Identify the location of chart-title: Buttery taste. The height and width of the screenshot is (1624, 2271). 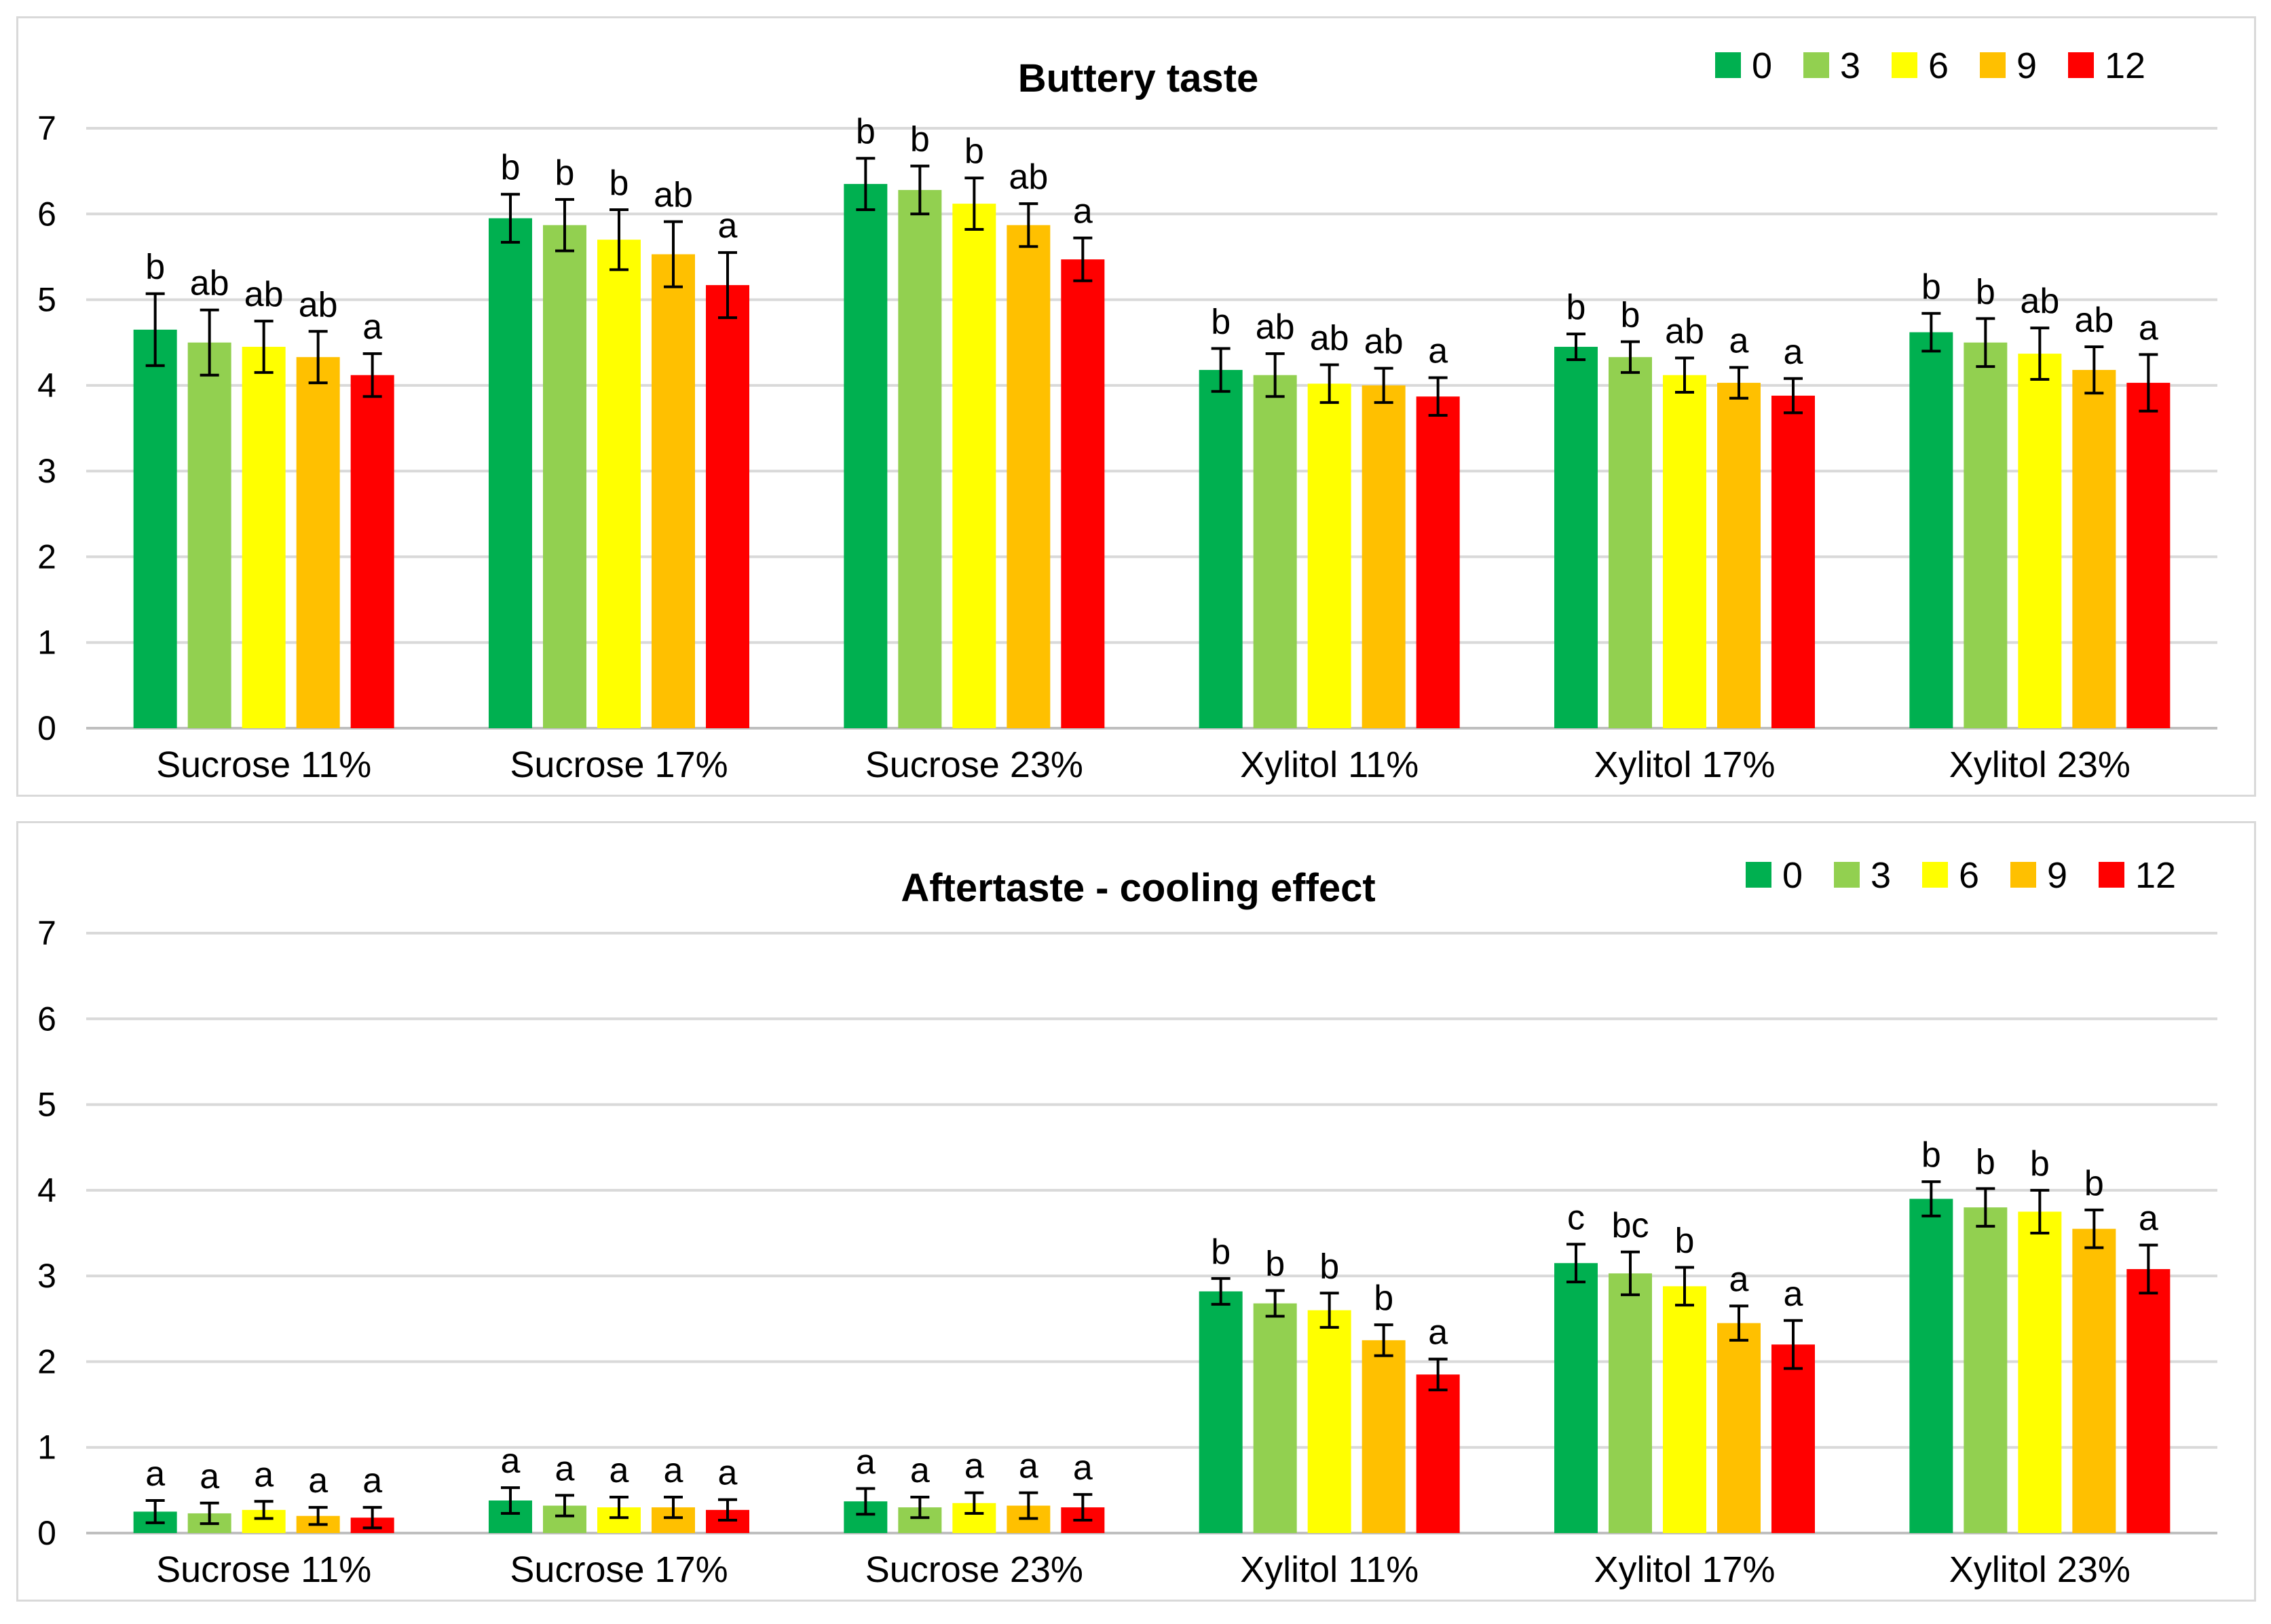
(1138, 78).